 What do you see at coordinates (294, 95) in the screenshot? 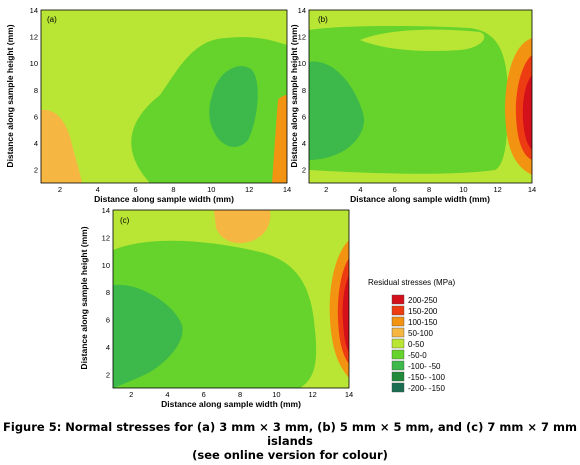
I see `panel-b-ylabel: Distance along sample height (mm)` at bounding box center [294, 95].